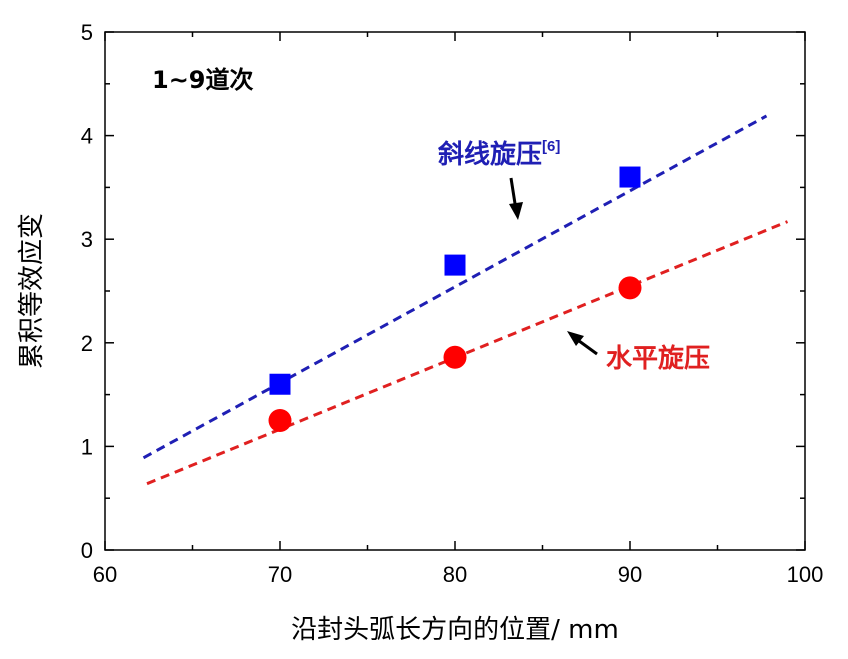 This screenshot has height=659, width=848. What do you see at coordinates (32, 291) in the screenshot?
I see `y-axis-title: 累积等效应变` at bounding box center [32, 291].